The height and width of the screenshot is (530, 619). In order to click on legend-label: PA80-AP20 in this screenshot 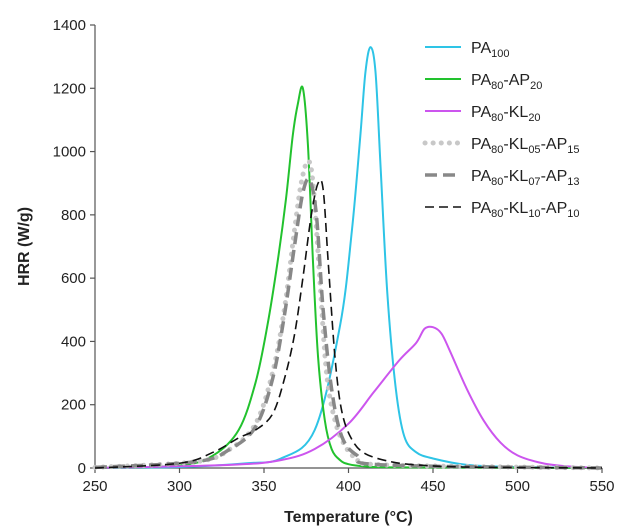, I will do `click(506, 82)`.